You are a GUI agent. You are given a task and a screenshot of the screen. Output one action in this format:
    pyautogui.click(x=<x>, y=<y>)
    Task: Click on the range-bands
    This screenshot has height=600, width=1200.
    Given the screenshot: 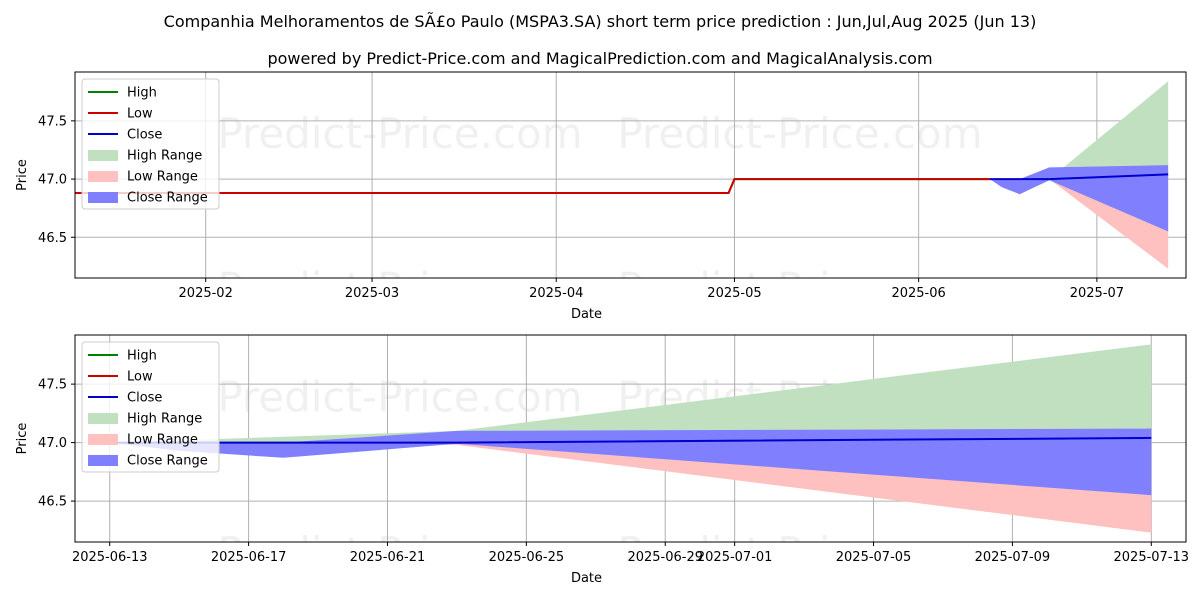 What is the action you would take?
    pyautogui.click(x=1079, y=175)
    